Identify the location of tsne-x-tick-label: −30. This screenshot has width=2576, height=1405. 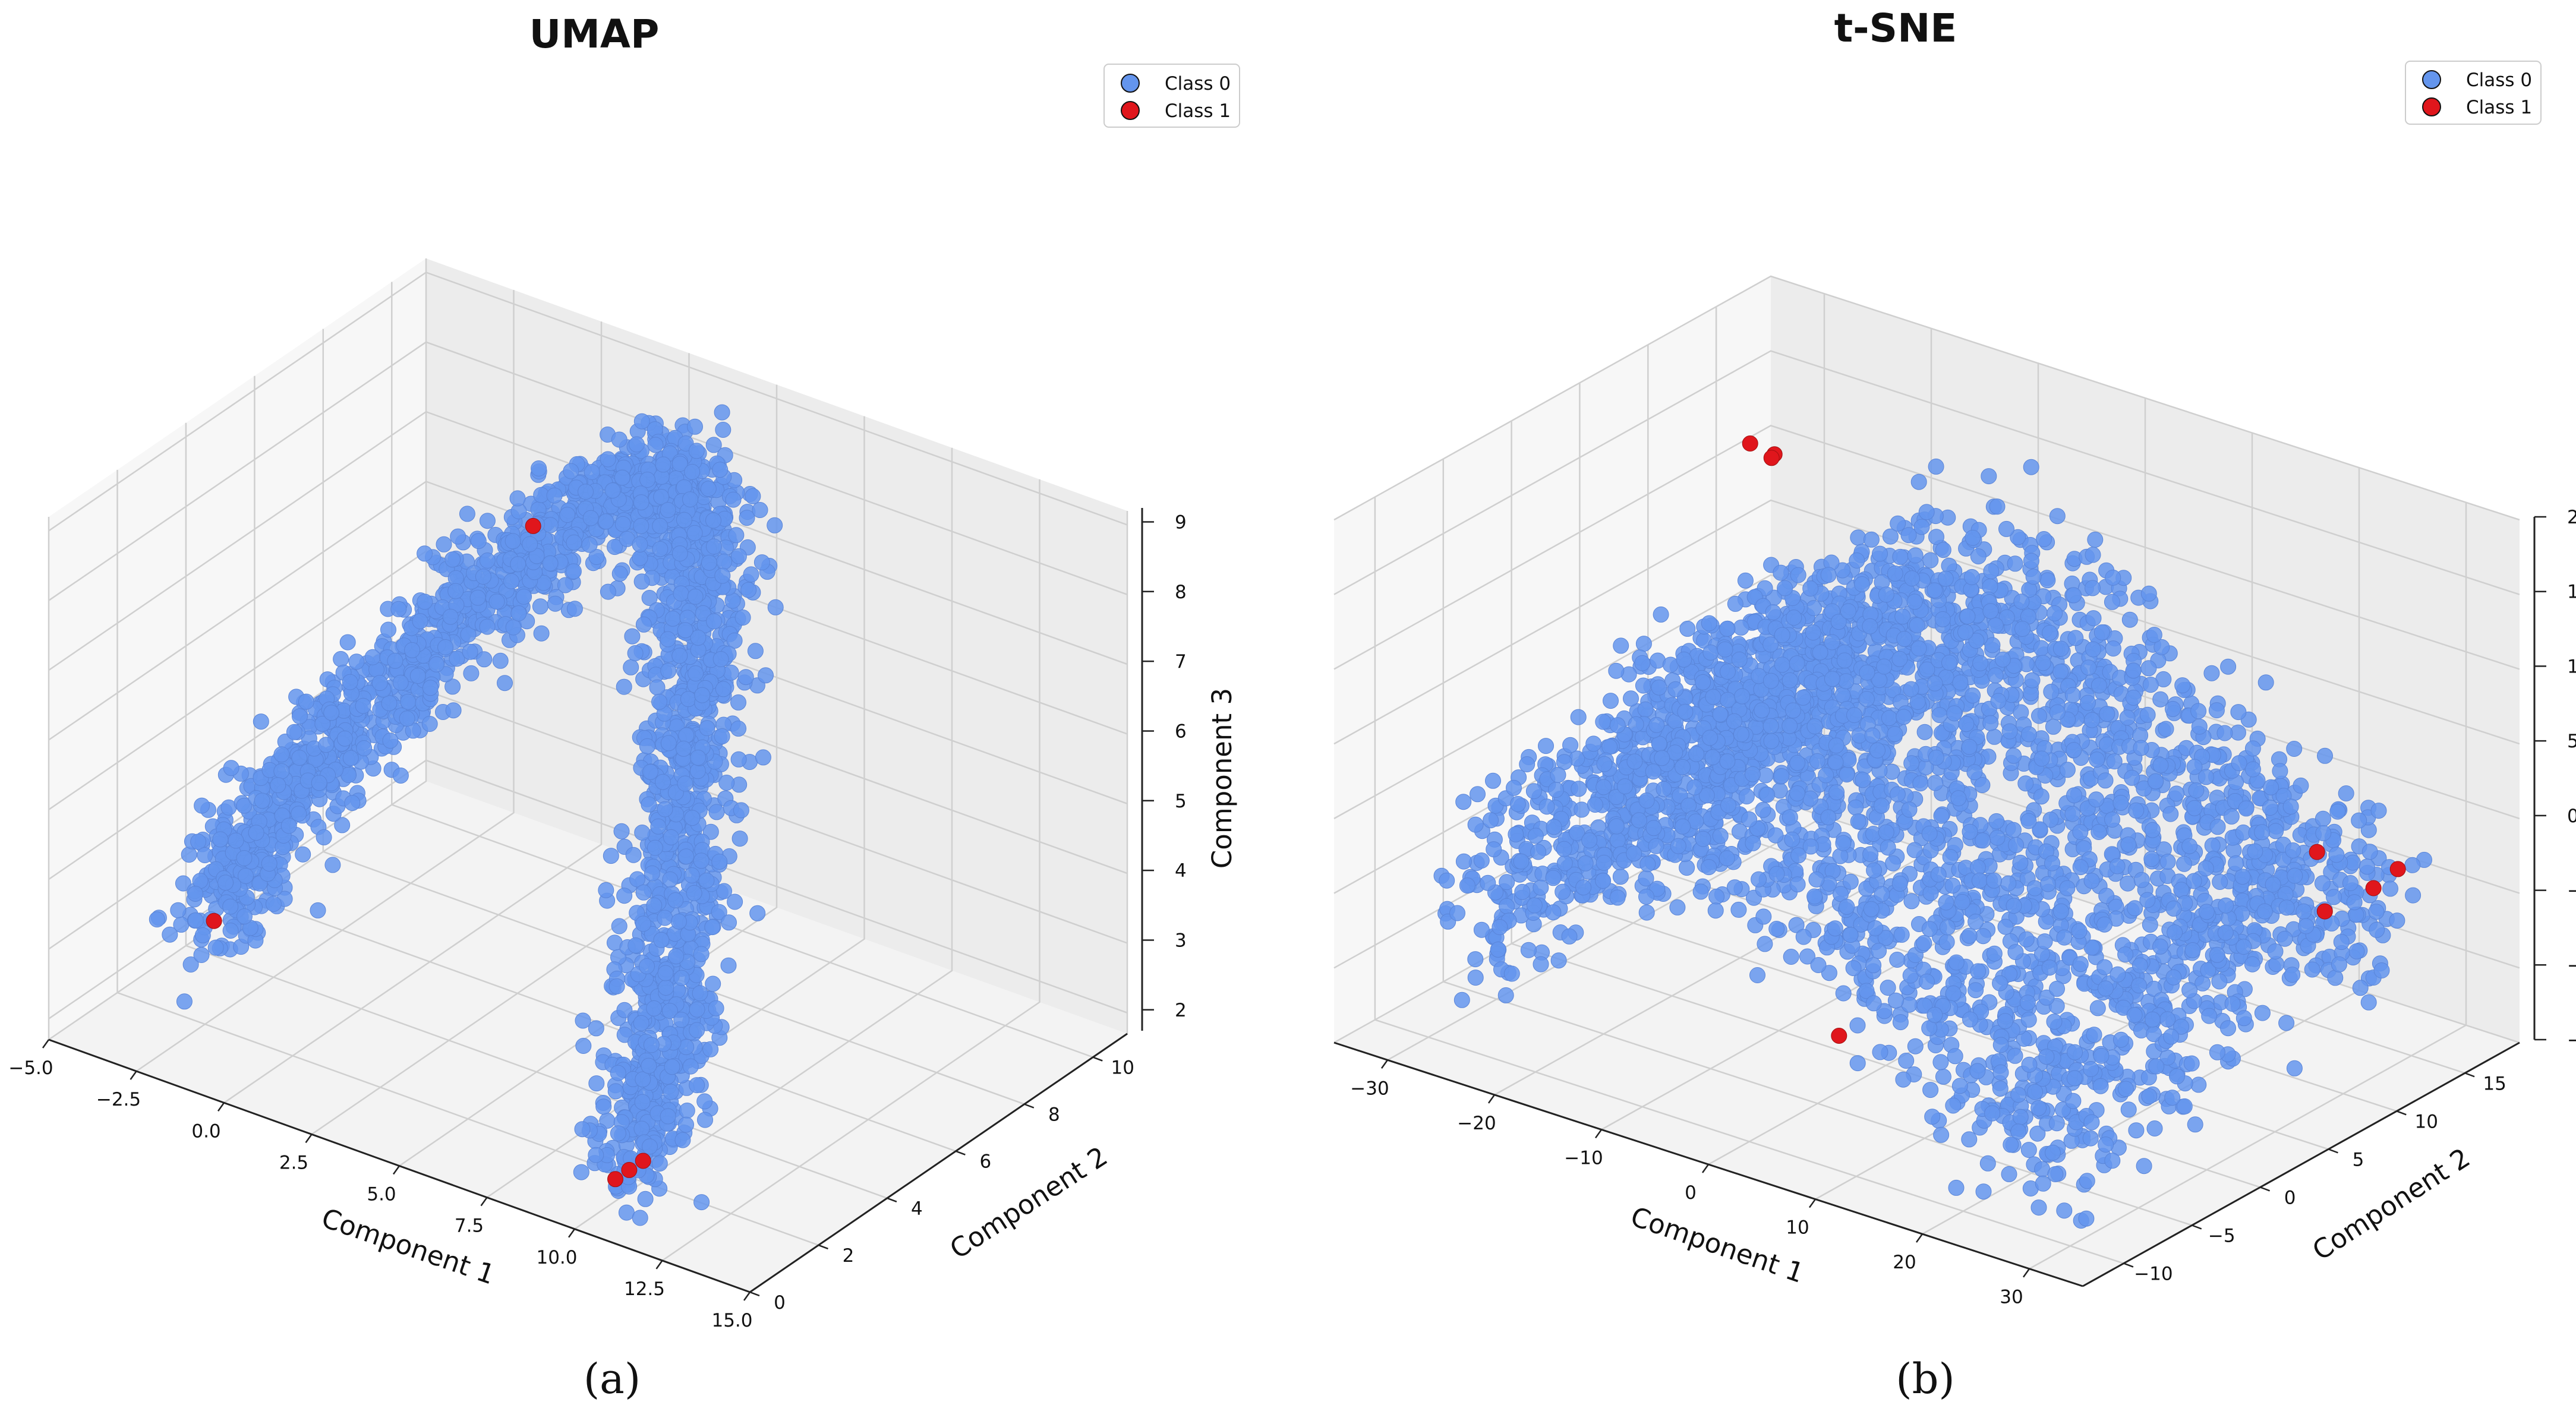
(1370, 1088).